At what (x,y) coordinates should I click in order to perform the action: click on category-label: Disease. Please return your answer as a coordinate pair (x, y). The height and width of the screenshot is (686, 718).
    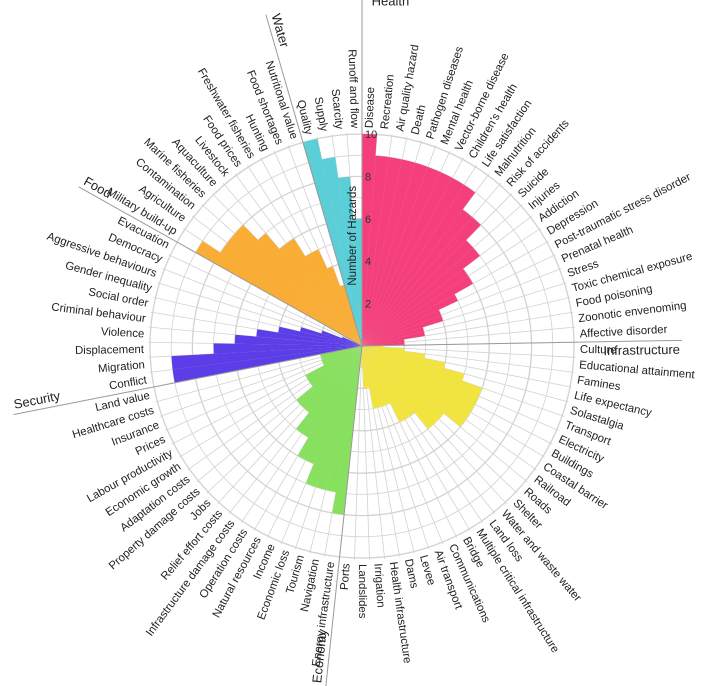
    Looking at the image, I should click on (370, 108).